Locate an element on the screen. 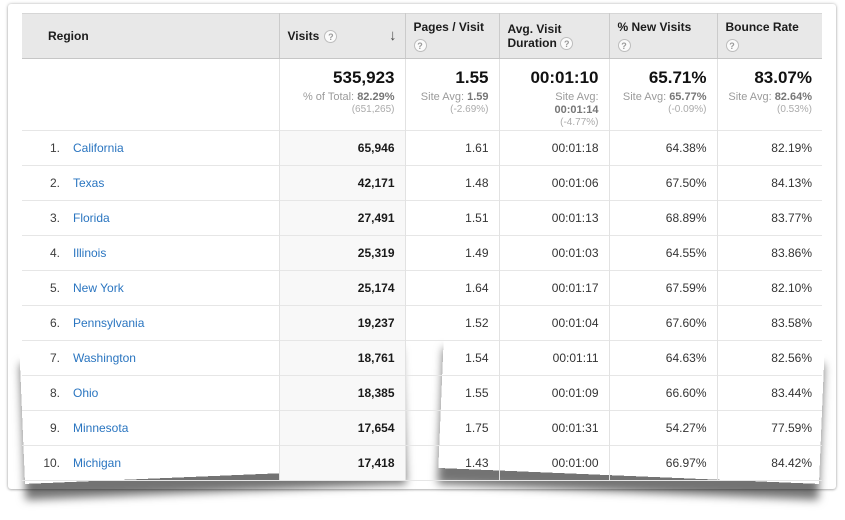  pages-per-visit-cell: 1.51 is located at coordinates (452, 218).